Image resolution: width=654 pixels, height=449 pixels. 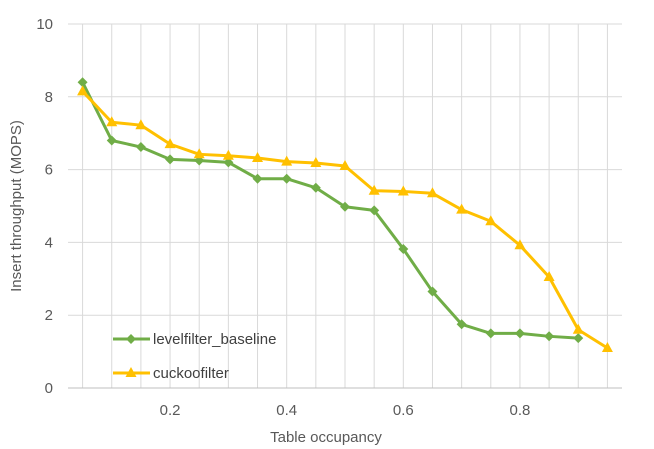 What do you see at coordinates (194, 356) in the screenshot?
I see `legend: levelfilter_baseline cuckoofilter` at bounding box center [194, 356].